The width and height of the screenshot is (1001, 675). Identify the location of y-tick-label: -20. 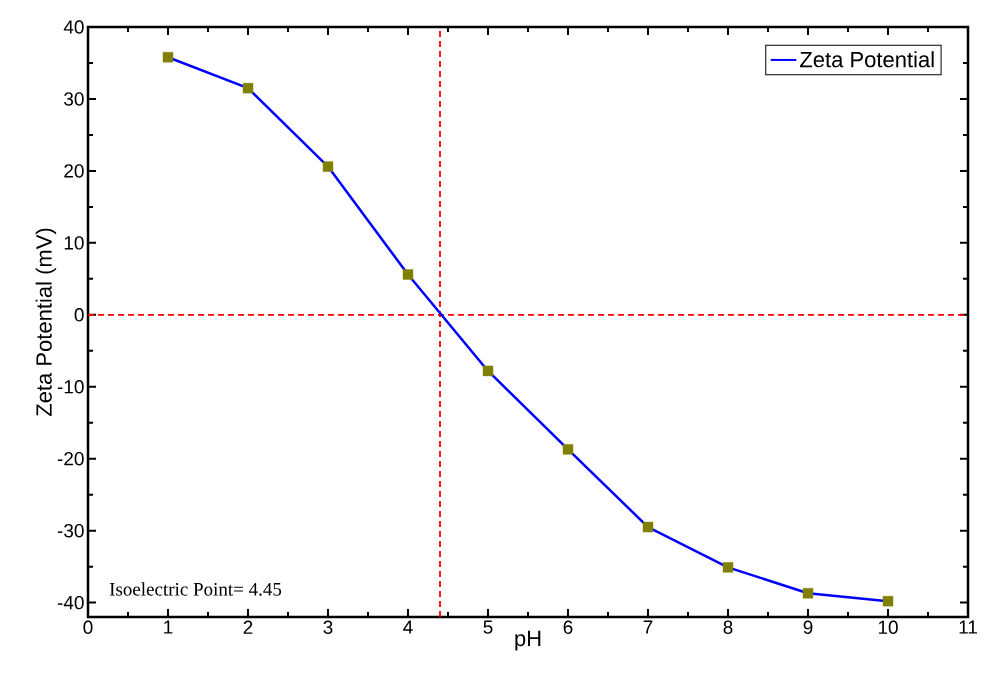
(70, 458).